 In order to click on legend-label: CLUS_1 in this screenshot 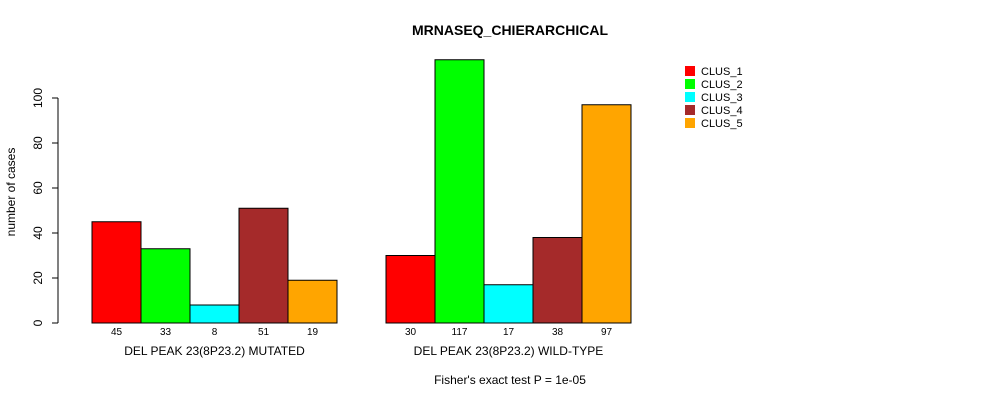, I will do `click(722, 72)`.